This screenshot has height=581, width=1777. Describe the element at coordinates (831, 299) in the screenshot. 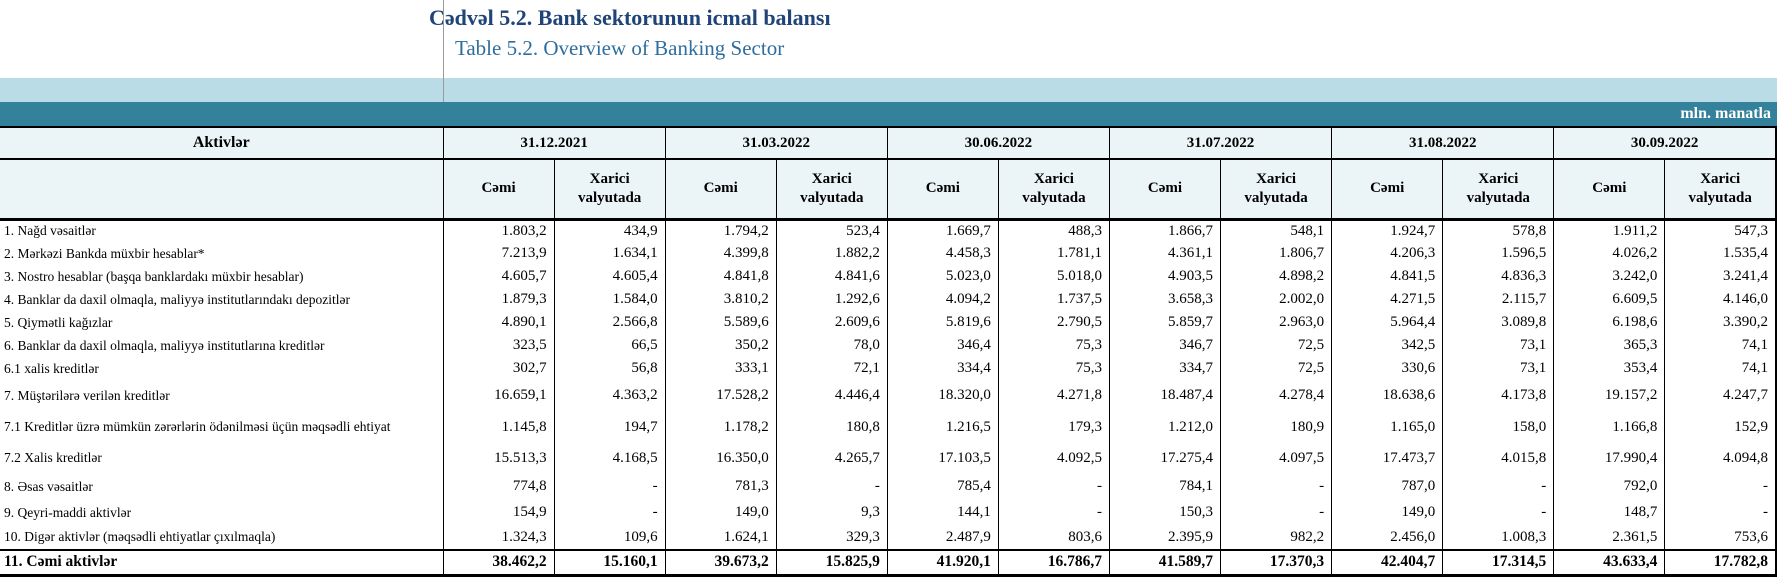

I see `cell-value: 1.292,6` at that location.